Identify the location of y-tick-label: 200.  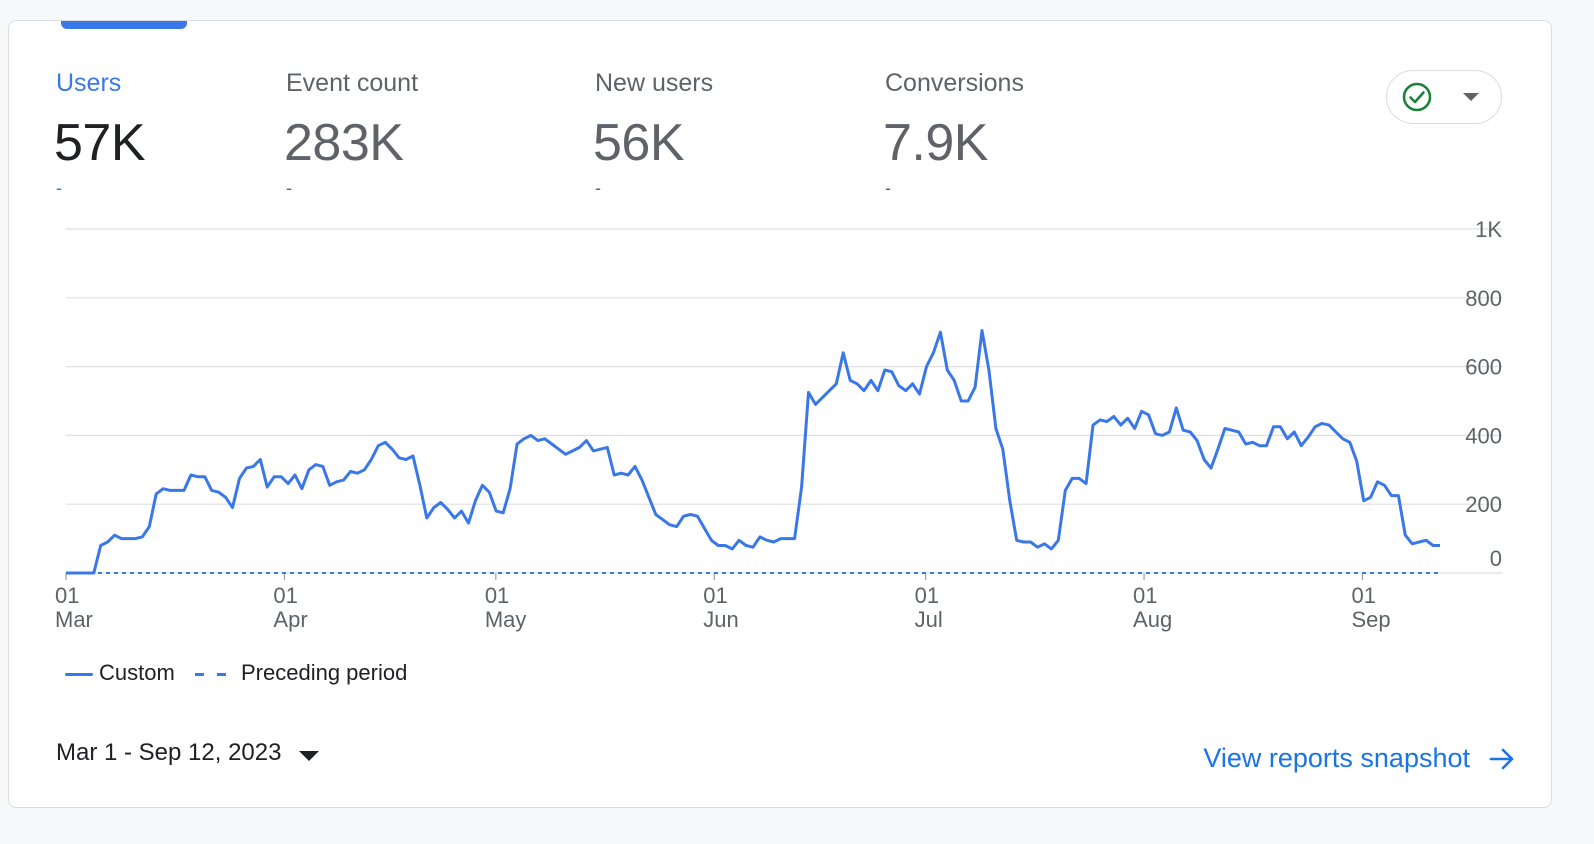
(1483, 504).